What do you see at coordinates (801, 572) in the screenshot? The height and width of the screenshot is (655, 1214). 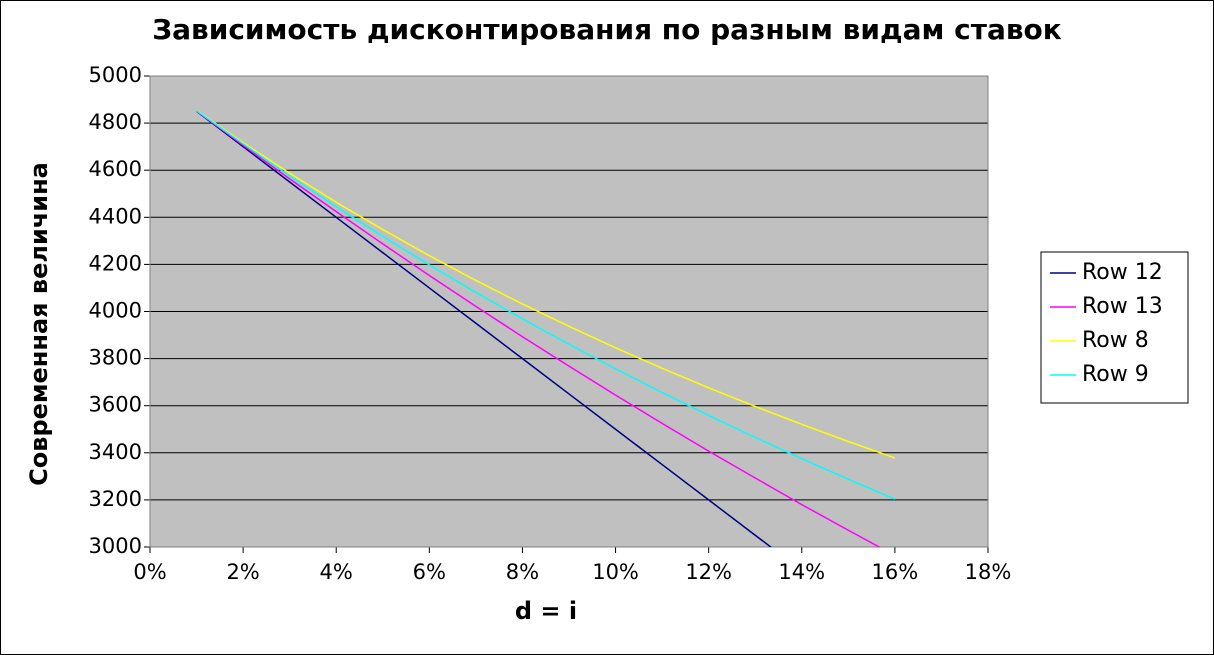 I see `x-tick-label: 14%` at bounding box center [801, 572].